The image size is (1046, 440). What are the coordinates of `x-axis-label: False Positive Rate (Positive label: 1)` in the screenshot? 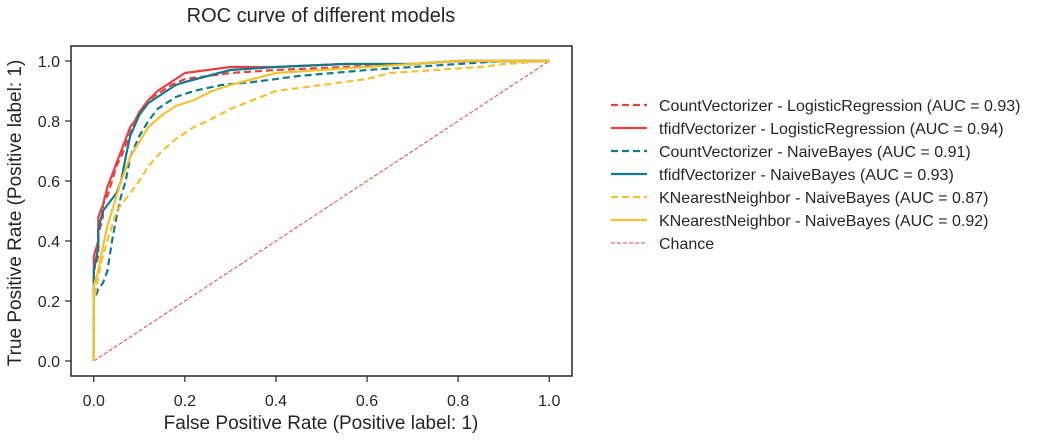 It's located at (321, 423).